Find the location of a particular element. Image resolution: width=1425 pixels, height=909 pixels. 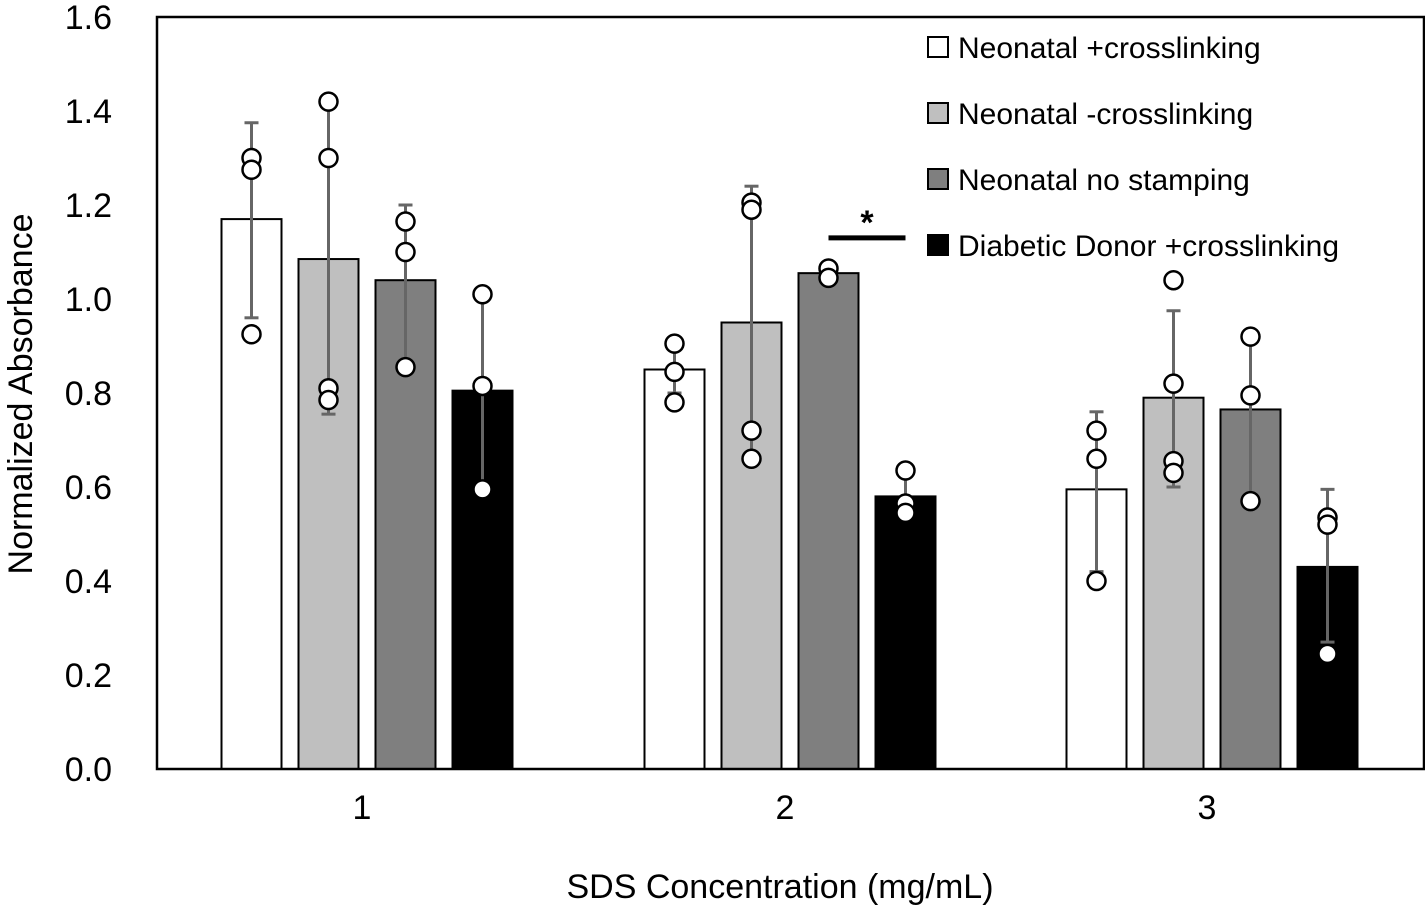

legend-label: Diabetic Donor +crosslinking is located at coordinates (1148, 246).